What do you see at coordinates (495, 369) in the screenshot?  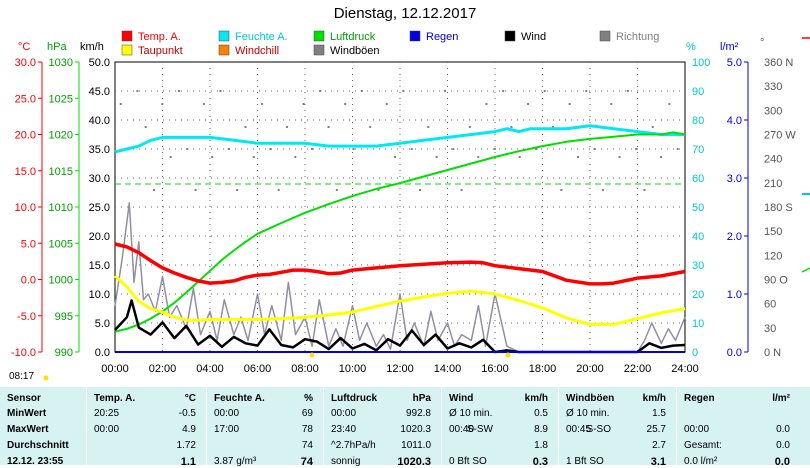 I see `time-axis-tick: 16:00` at bounding box center [495, 369].